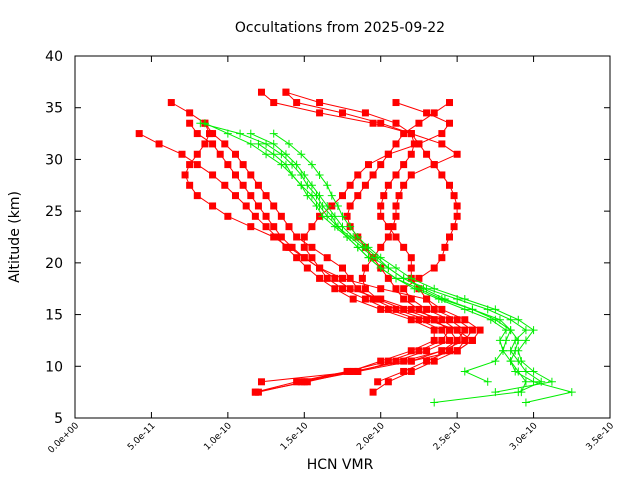 The width and height of the screenshot is (640, 480). I want to click on y-axis-label: Altitude (km), so click(15, 237).